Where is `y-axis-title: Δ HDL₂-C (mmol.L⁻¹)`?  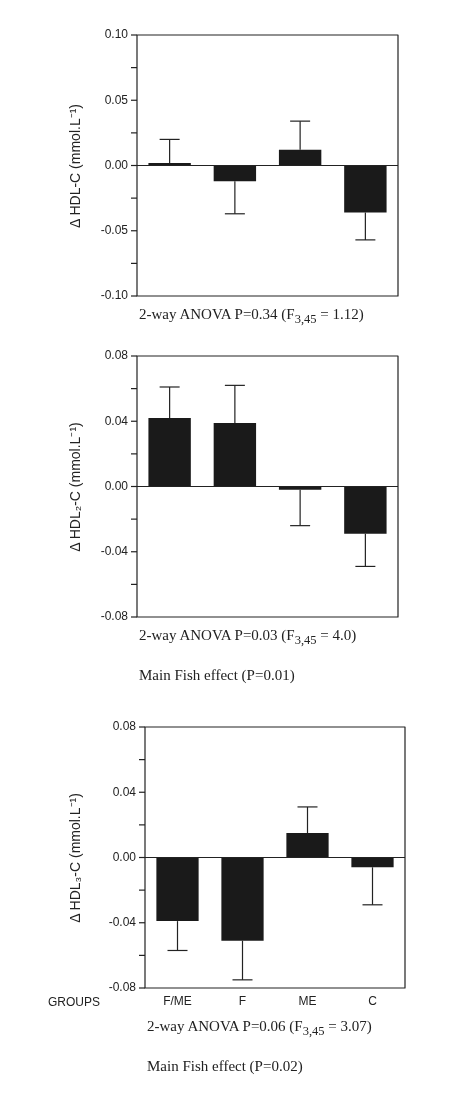 y-axis-title: Δ HDL₂-C (mmol.L⁻¹) is located at coordinates (74, 486).